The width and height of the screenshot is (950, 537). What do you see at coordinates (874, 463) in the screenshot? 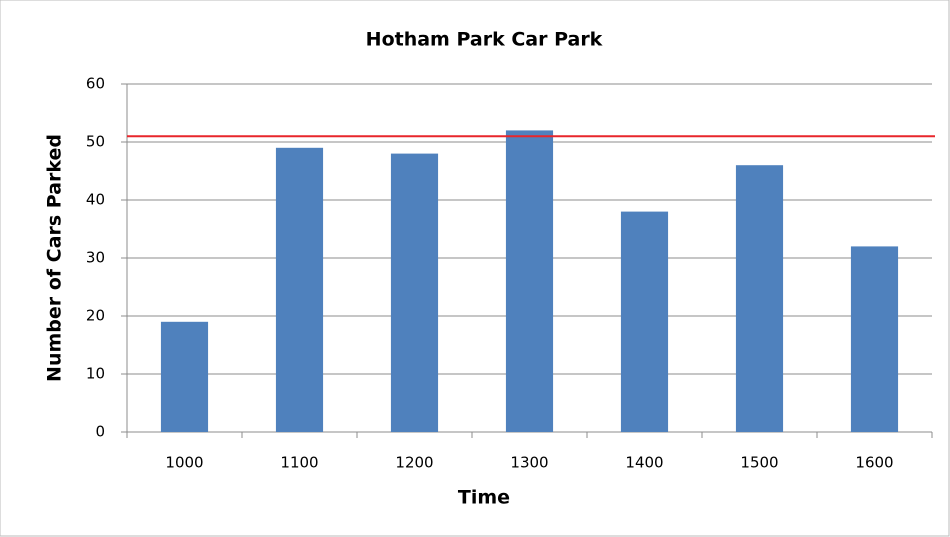
I see `x-tick-label: 1600` at bounding box center [874, 463].